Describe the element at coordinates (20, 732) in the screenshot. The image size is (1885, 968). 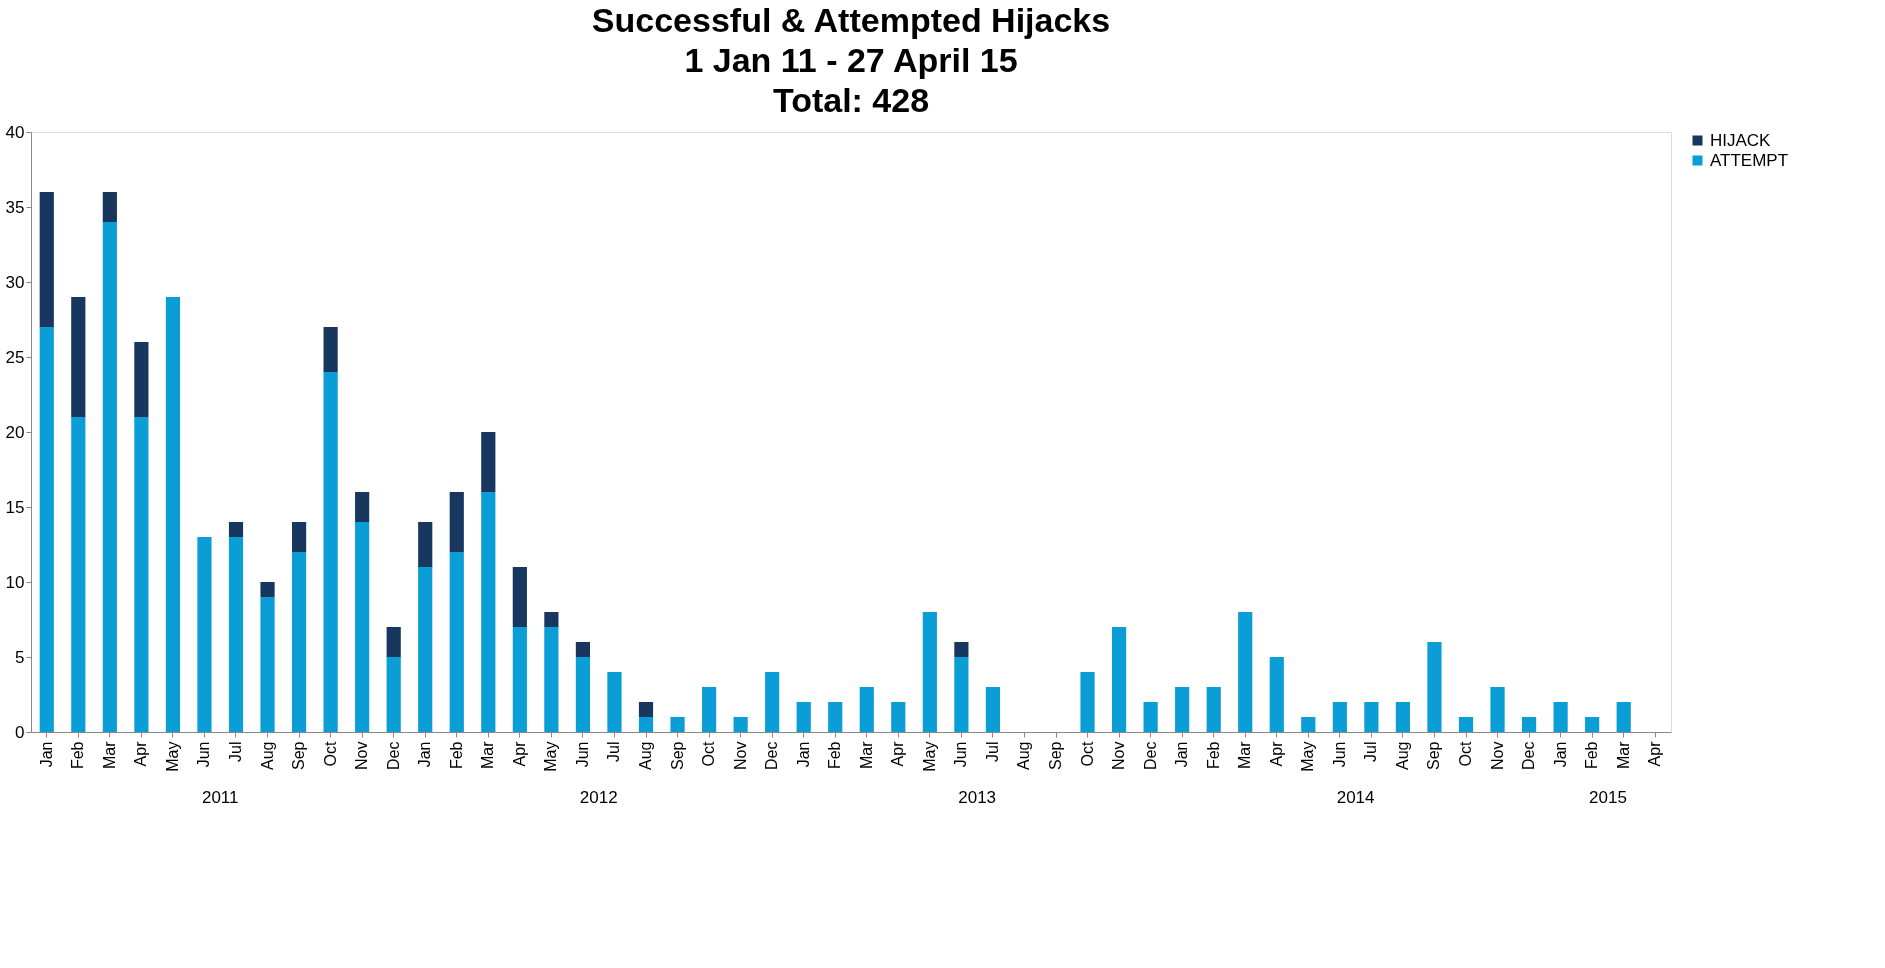
I see `y-tick-label: 0` at that location.